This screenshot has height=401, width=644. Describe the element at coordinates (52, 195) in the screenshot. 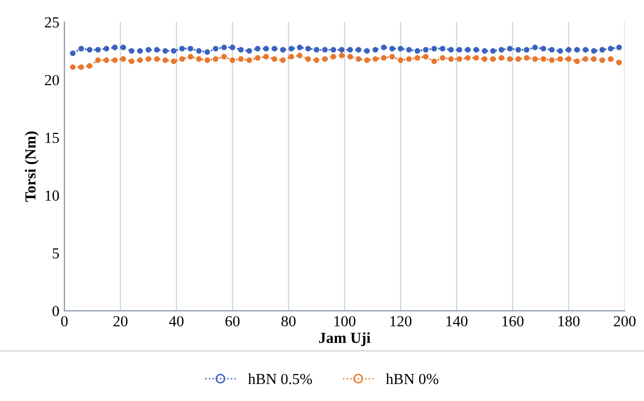

I see `y-tick-label: 10` at that location.